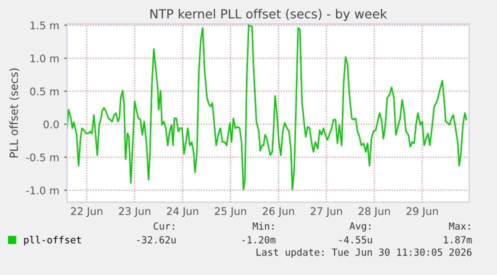 The height and width of the screenshot is (275, 497). I want to click on x-tick-label: 26 Jun, so click(278, 212).